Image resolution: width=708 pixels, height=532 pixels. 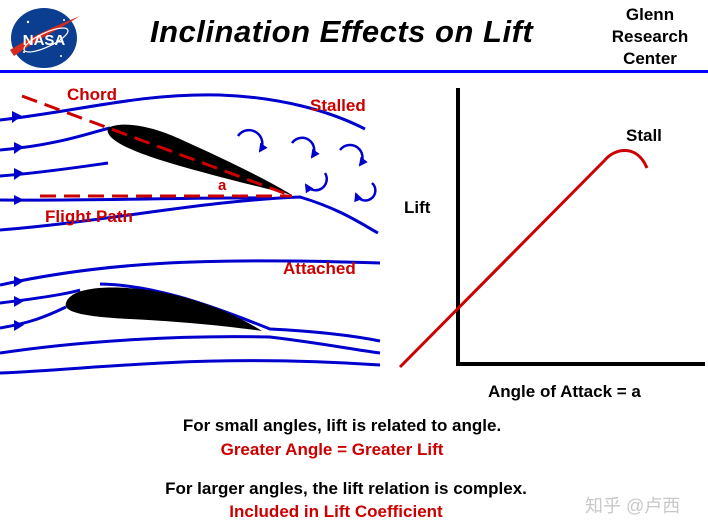 I want to click on angle-label: a, so click(x=222, y=185).